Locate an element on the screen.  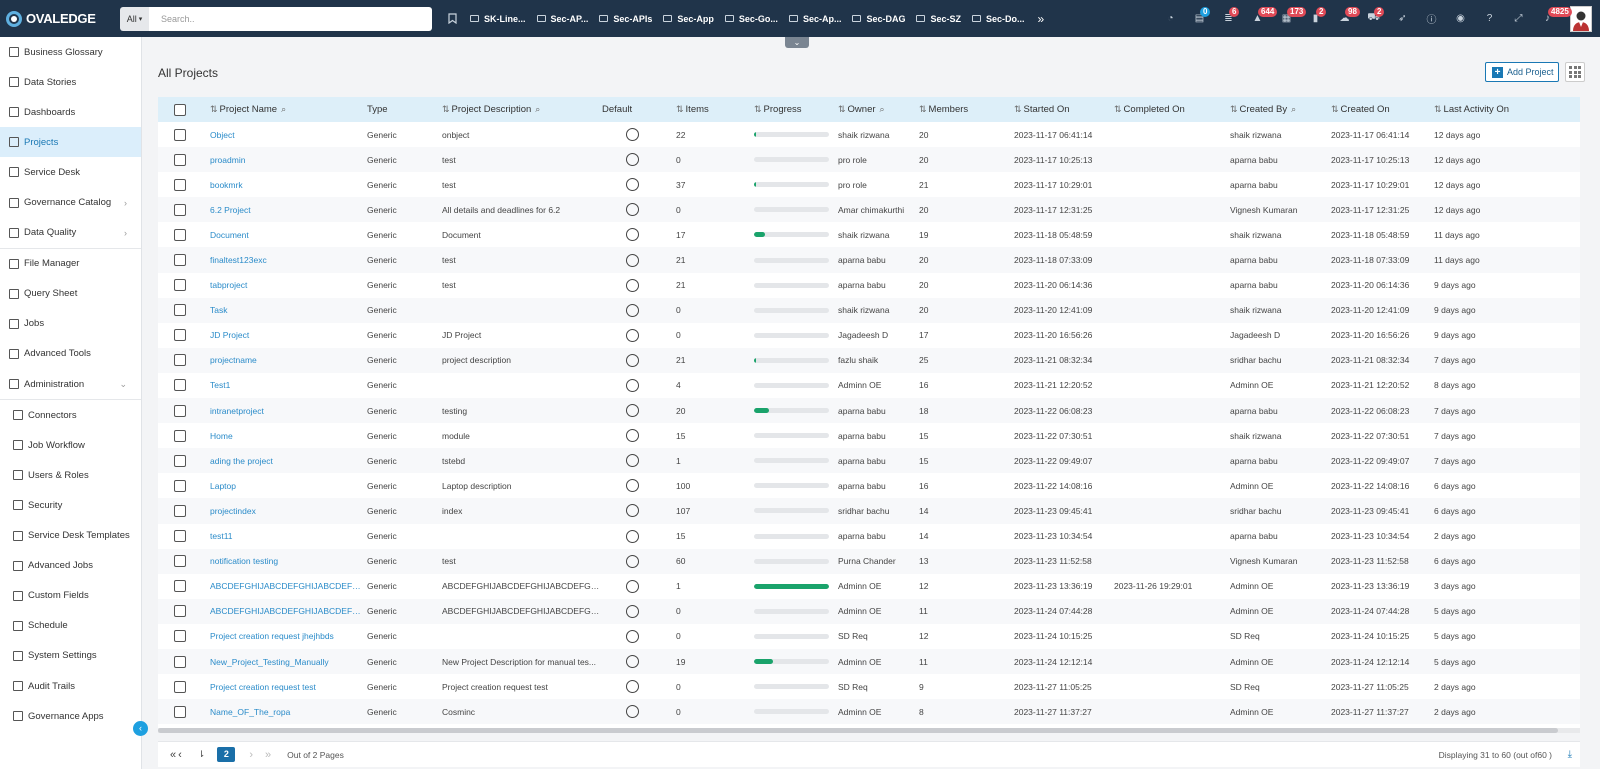
cart-icon: ⛟ 2 is located at coordinates (1373, 18).